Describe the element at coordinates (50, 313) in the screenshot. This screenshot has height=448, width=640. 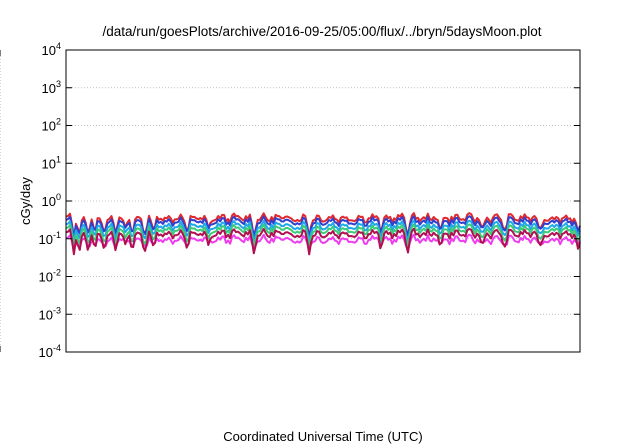
I see `y-tick-label: 10⁻³` at that location.